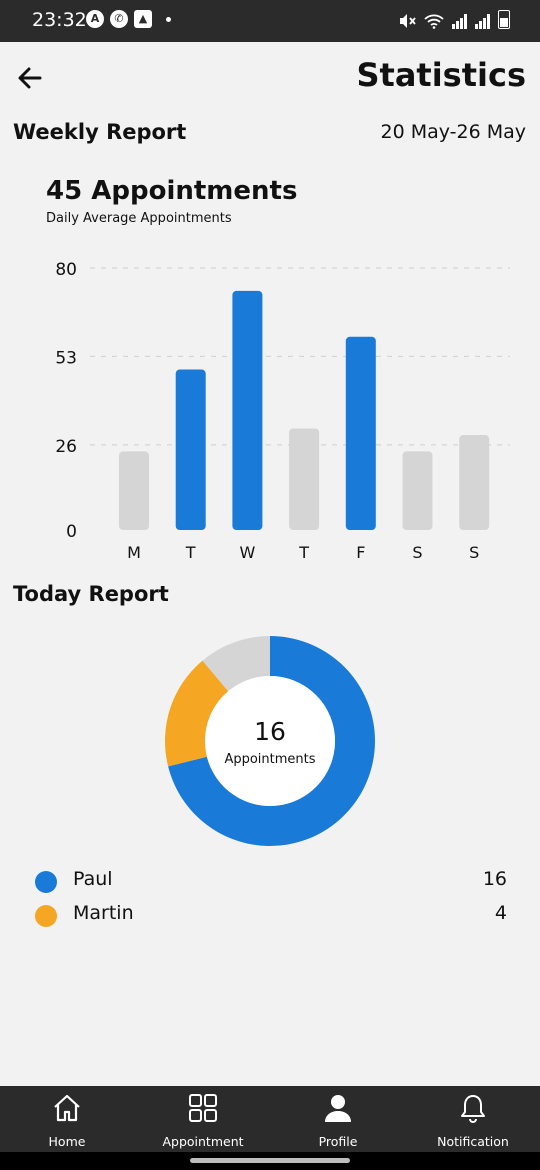  Describe the element at coordinates (59, 20) in the screenshot. I see `status-time: 23:32` at that location.